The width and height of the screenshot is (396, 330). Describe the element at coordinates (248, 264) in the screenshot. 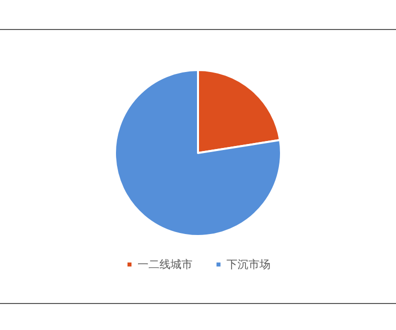

I see `legend-label: 下沉市场` at that location.